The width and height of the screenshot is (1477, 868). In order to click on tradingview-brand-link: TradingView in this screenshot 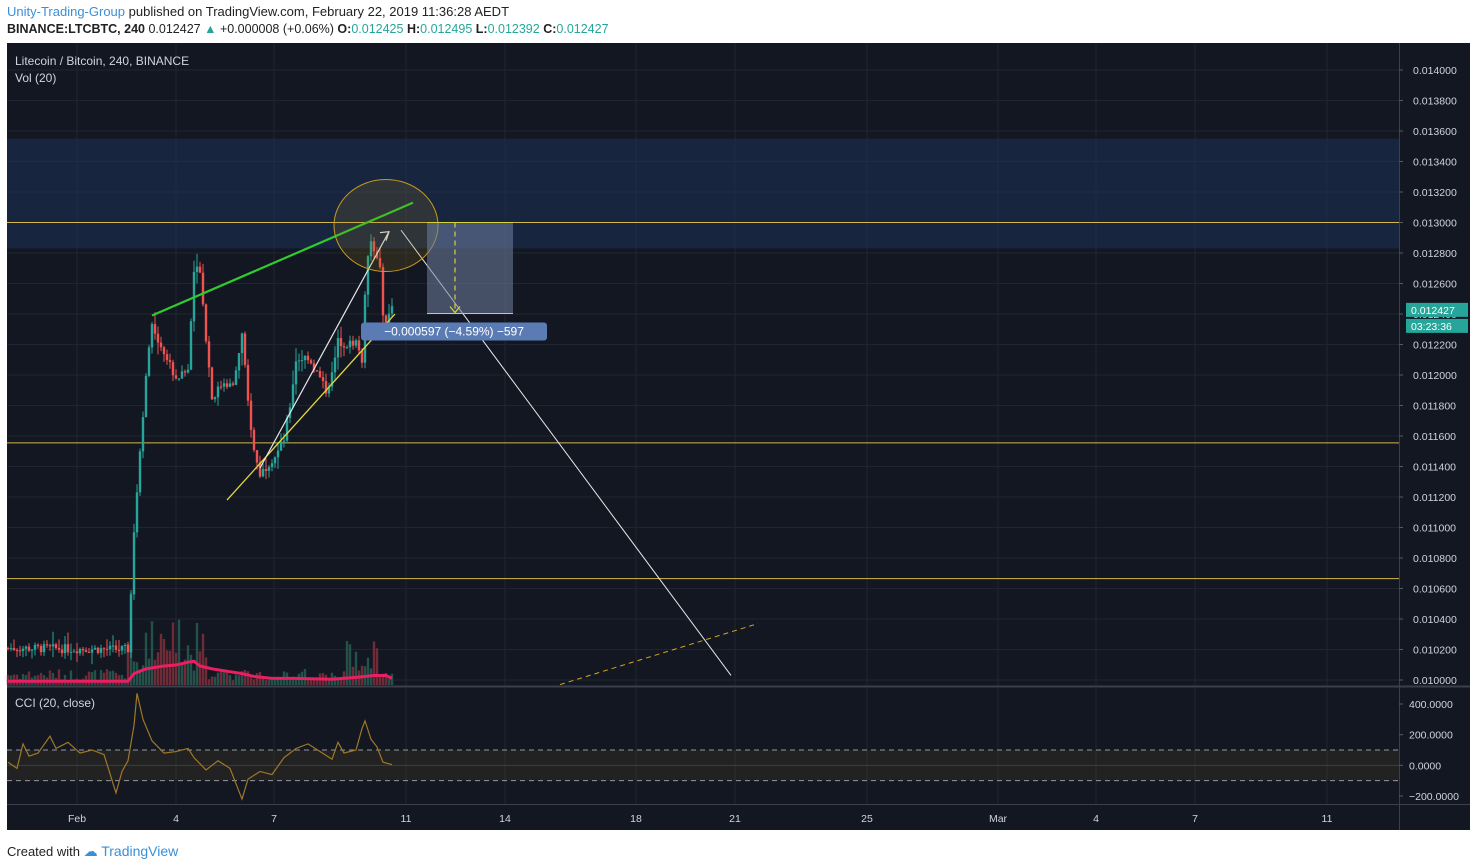, I will do `click(140, 851)`.